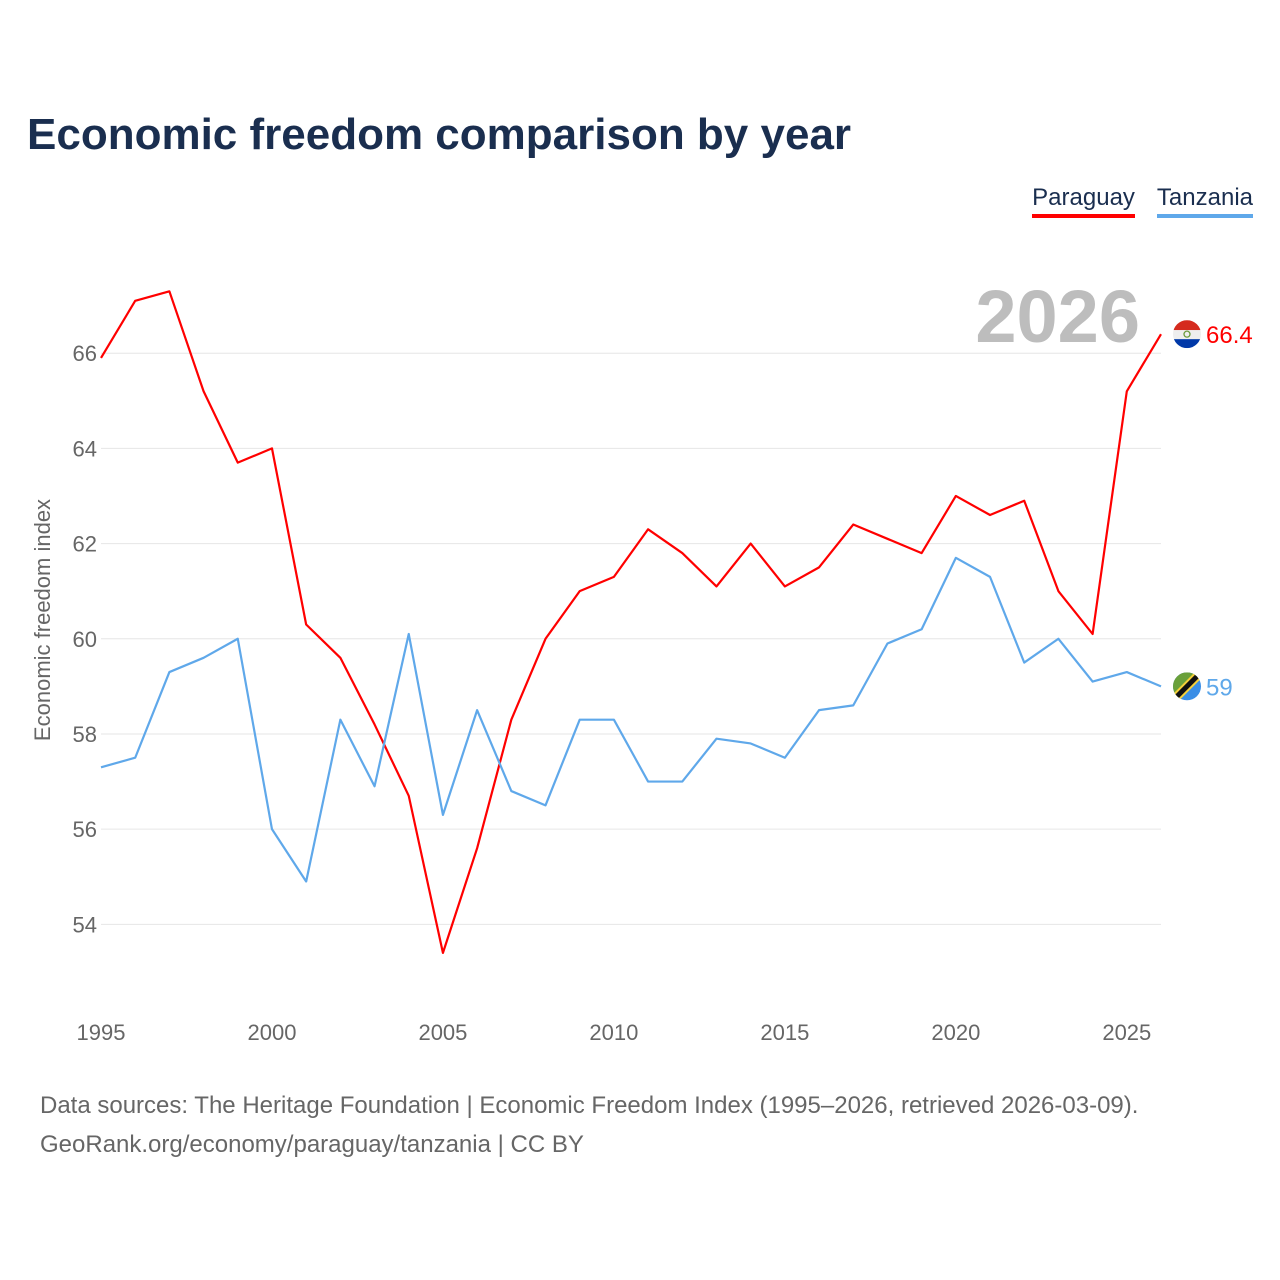 The image size is (1280, 1280). I want to click on y-tick-label: 62, so click(85, 544).